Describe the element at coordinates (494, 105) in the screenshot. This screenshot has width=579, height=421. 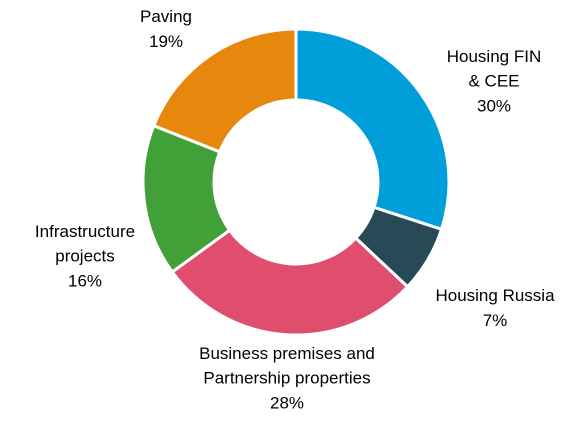
I see `value-label: 30%` at that location.